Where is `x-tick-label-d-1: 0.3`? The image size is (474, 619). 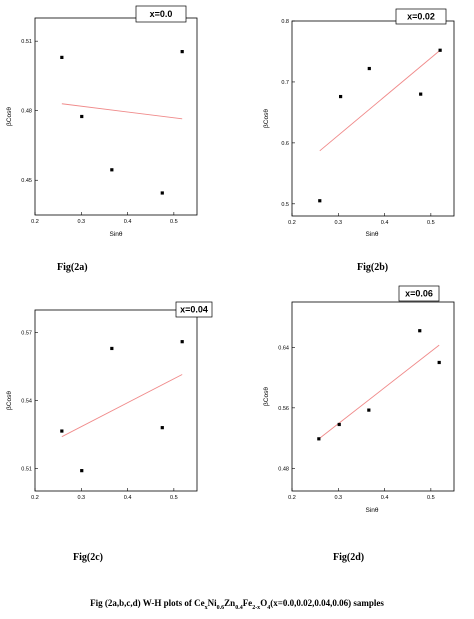 x-tick-label-d-1: 0.3 is located at coordinates (338, 498).